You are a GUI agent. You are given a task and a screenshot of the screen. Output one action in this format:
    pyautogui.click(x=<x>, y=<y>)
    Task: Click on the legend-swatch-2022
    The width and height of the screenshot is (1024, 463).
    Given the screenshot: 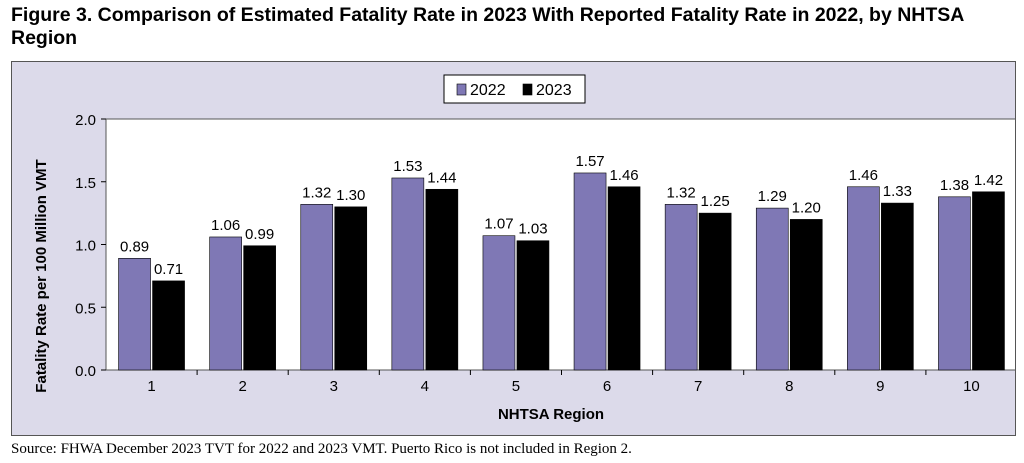 What is the action you would take?
    pyautogui.click(x=461, y=89)
    